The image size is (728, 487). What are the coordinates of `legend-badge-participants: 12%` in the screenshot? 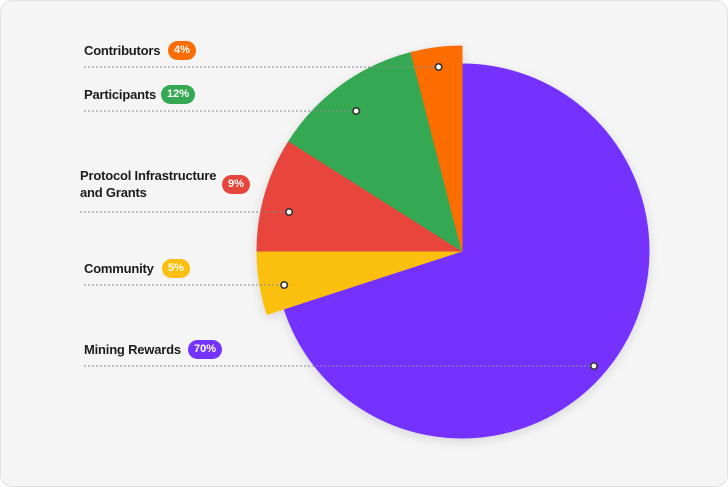 It's located at (178, 94).